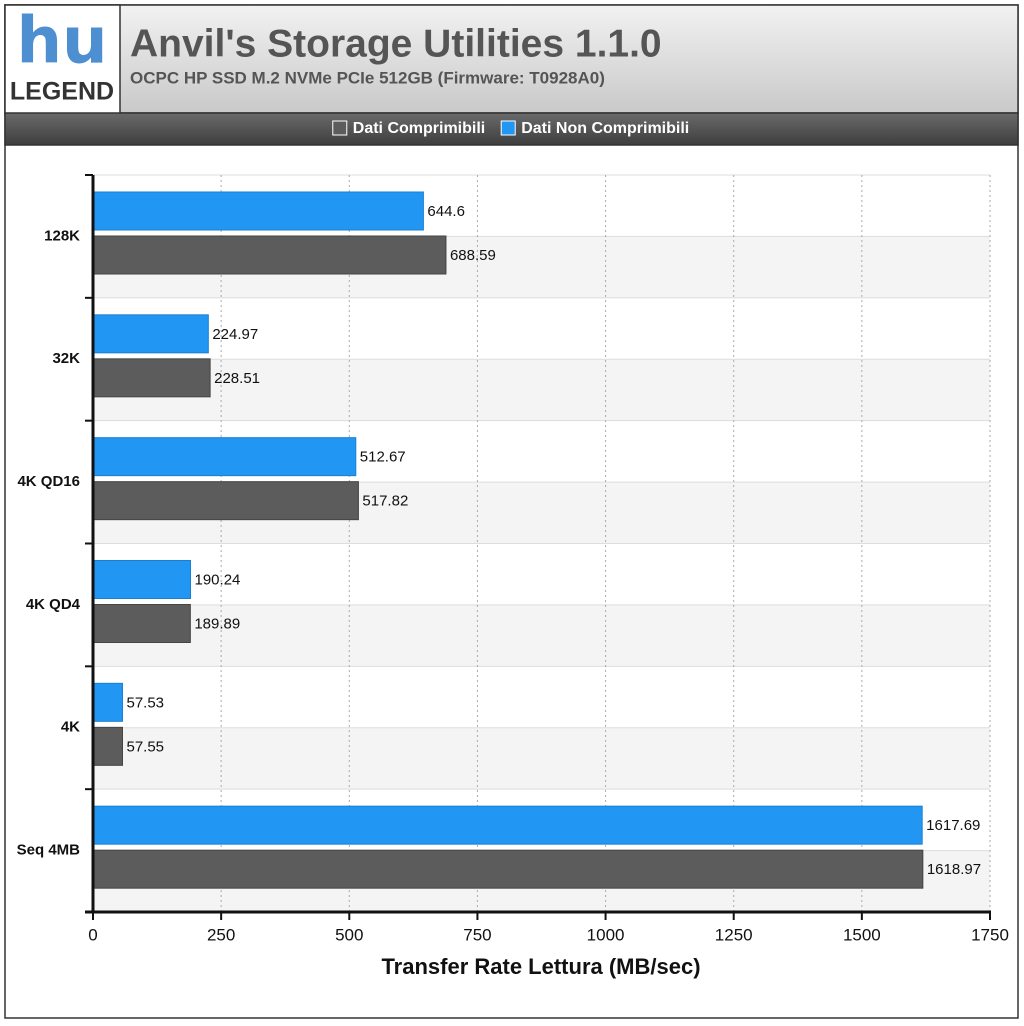 Image resolution: width=1024 pixels, height=1026 pixels. What do you see at coordinates (396, 43) in the screenshot?
I see `chart-title: Anvil's Storage Utilities 1.1.0` at bounding box center [396, 43].